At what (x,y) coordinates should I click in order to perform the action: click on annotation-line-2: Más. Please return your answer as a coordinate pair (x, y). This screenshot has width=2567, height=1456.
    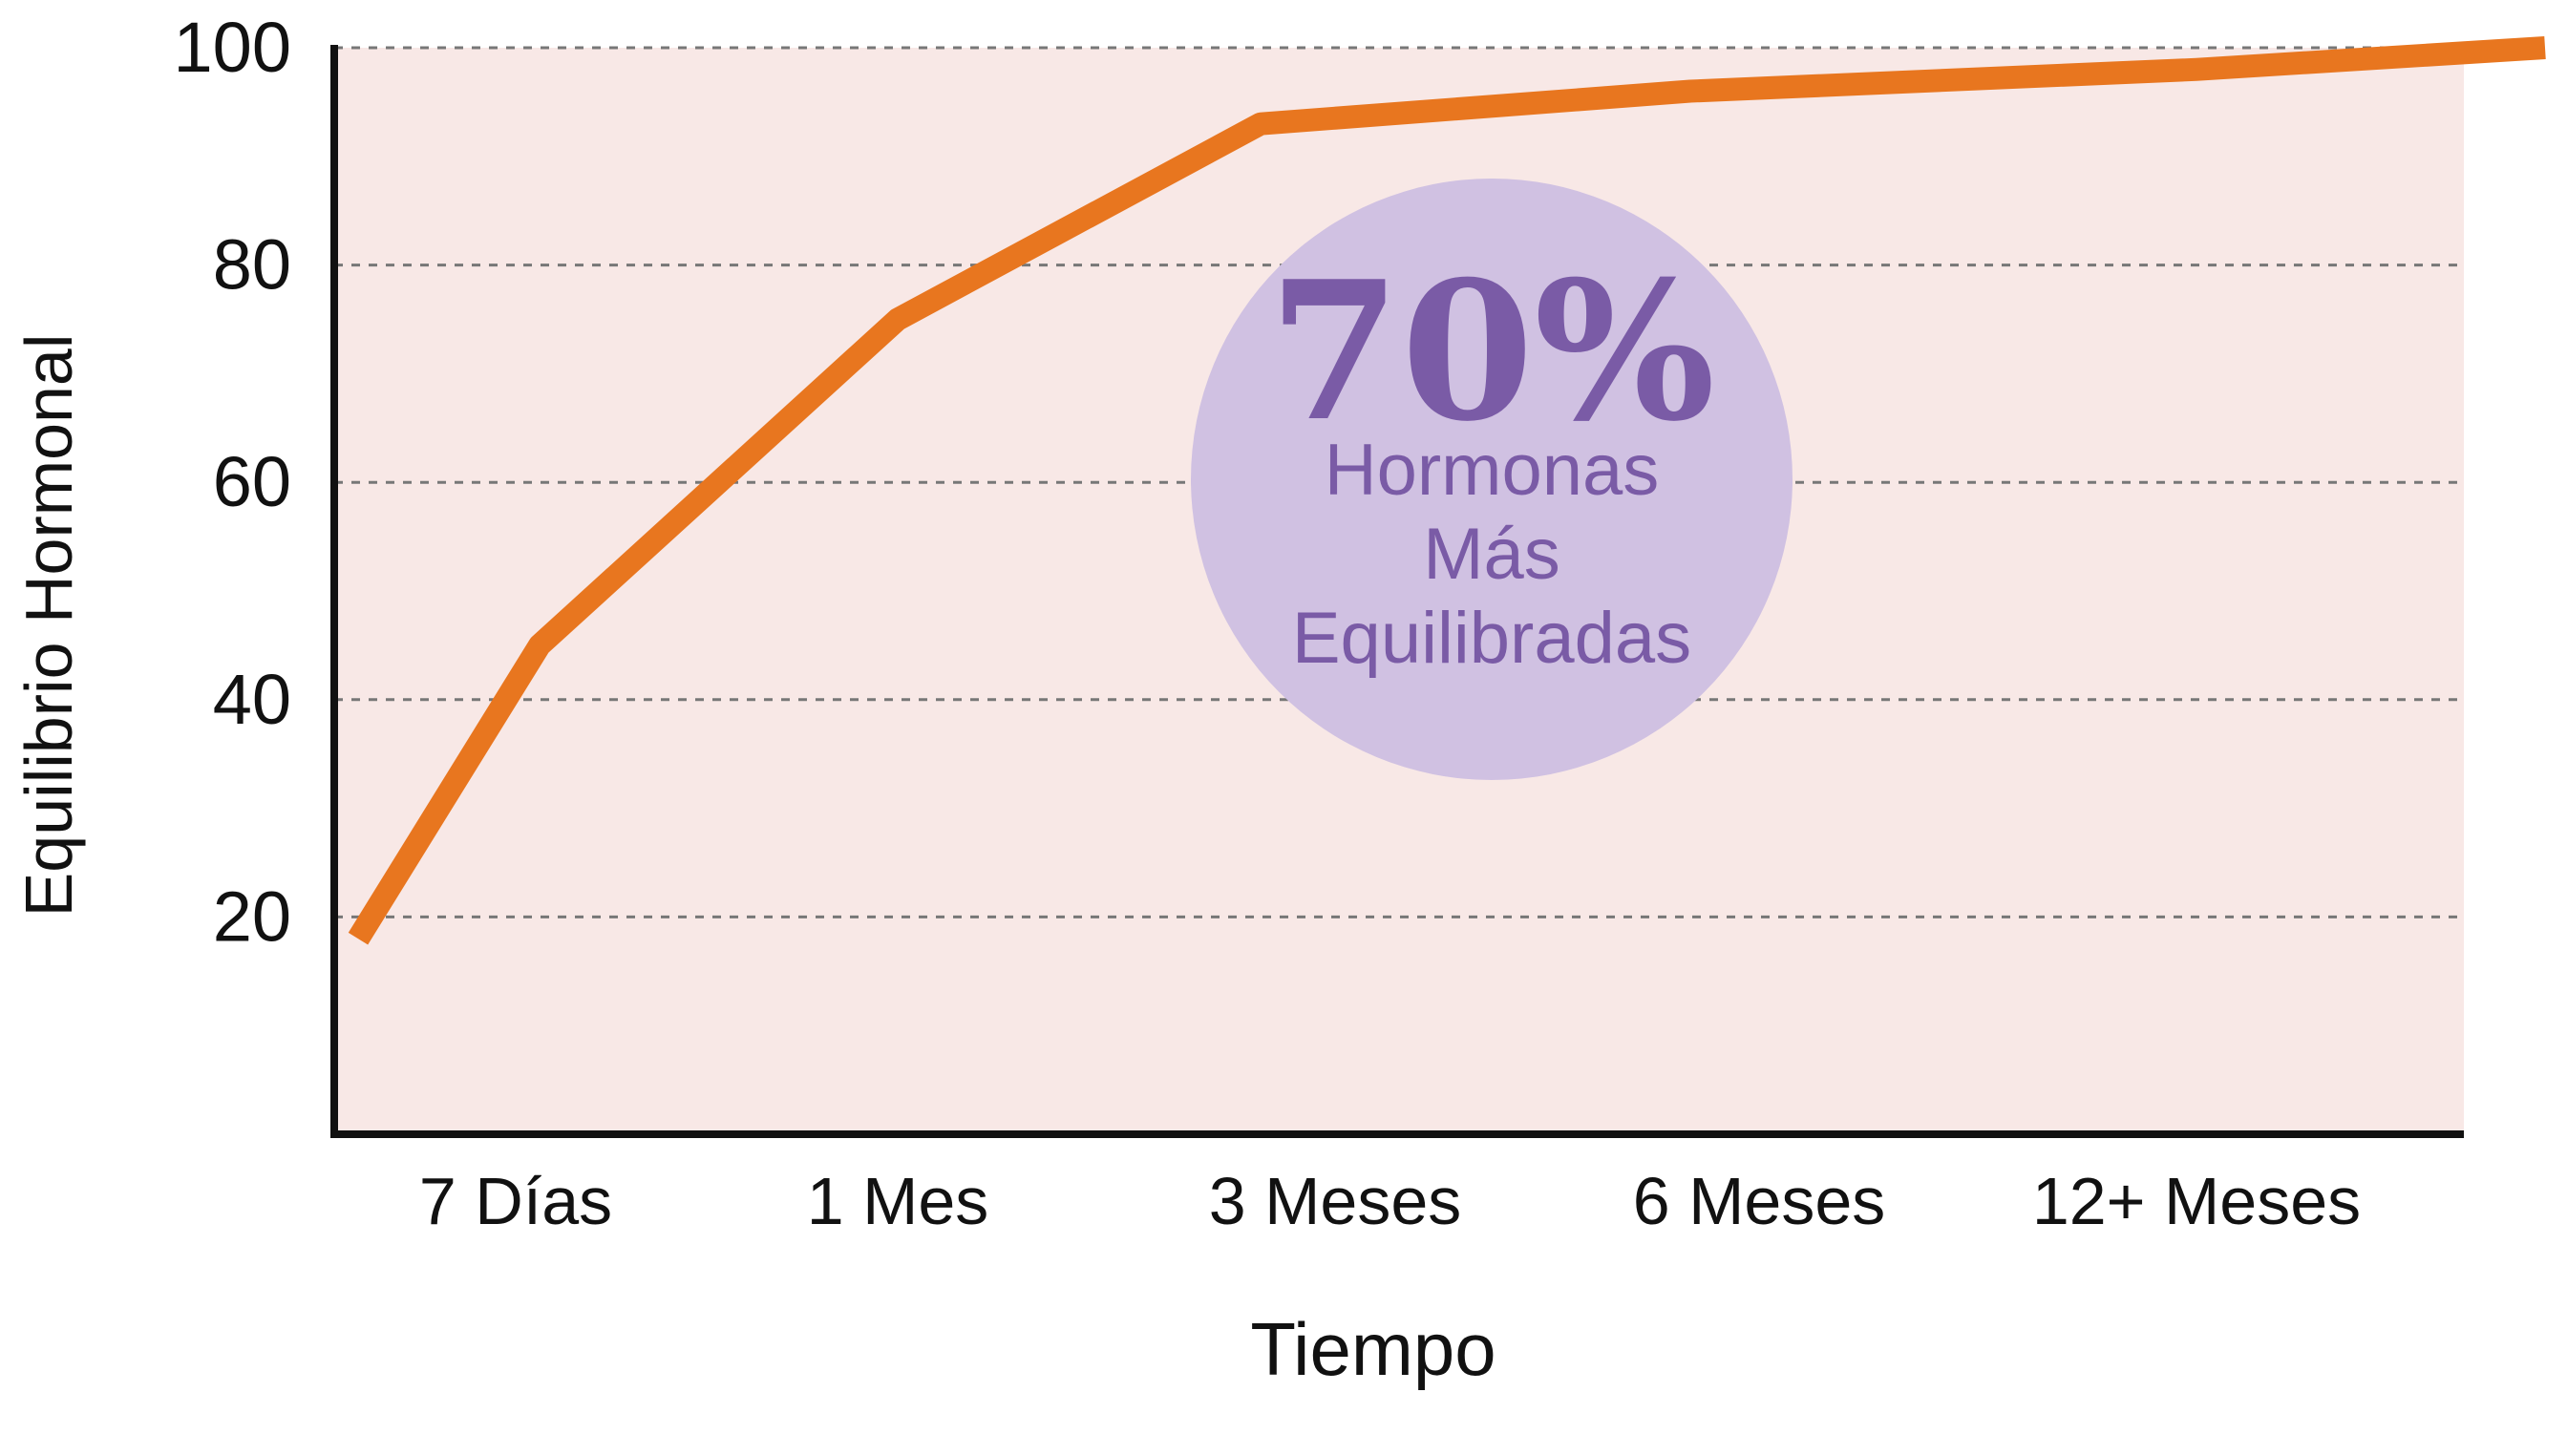
    Looking at the image, I should click on (1491, 554).